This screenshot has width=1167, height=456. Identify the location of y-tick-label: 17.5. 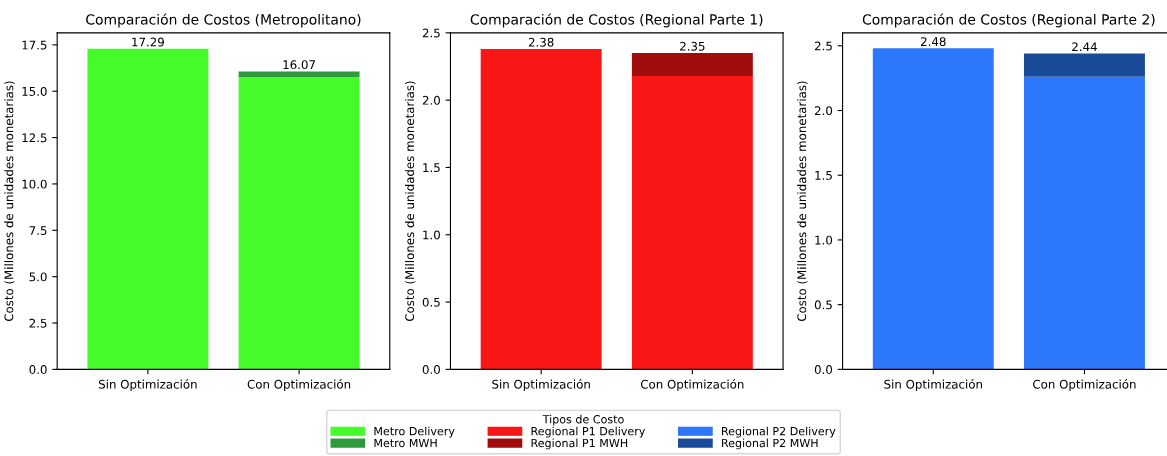
(34, 45).